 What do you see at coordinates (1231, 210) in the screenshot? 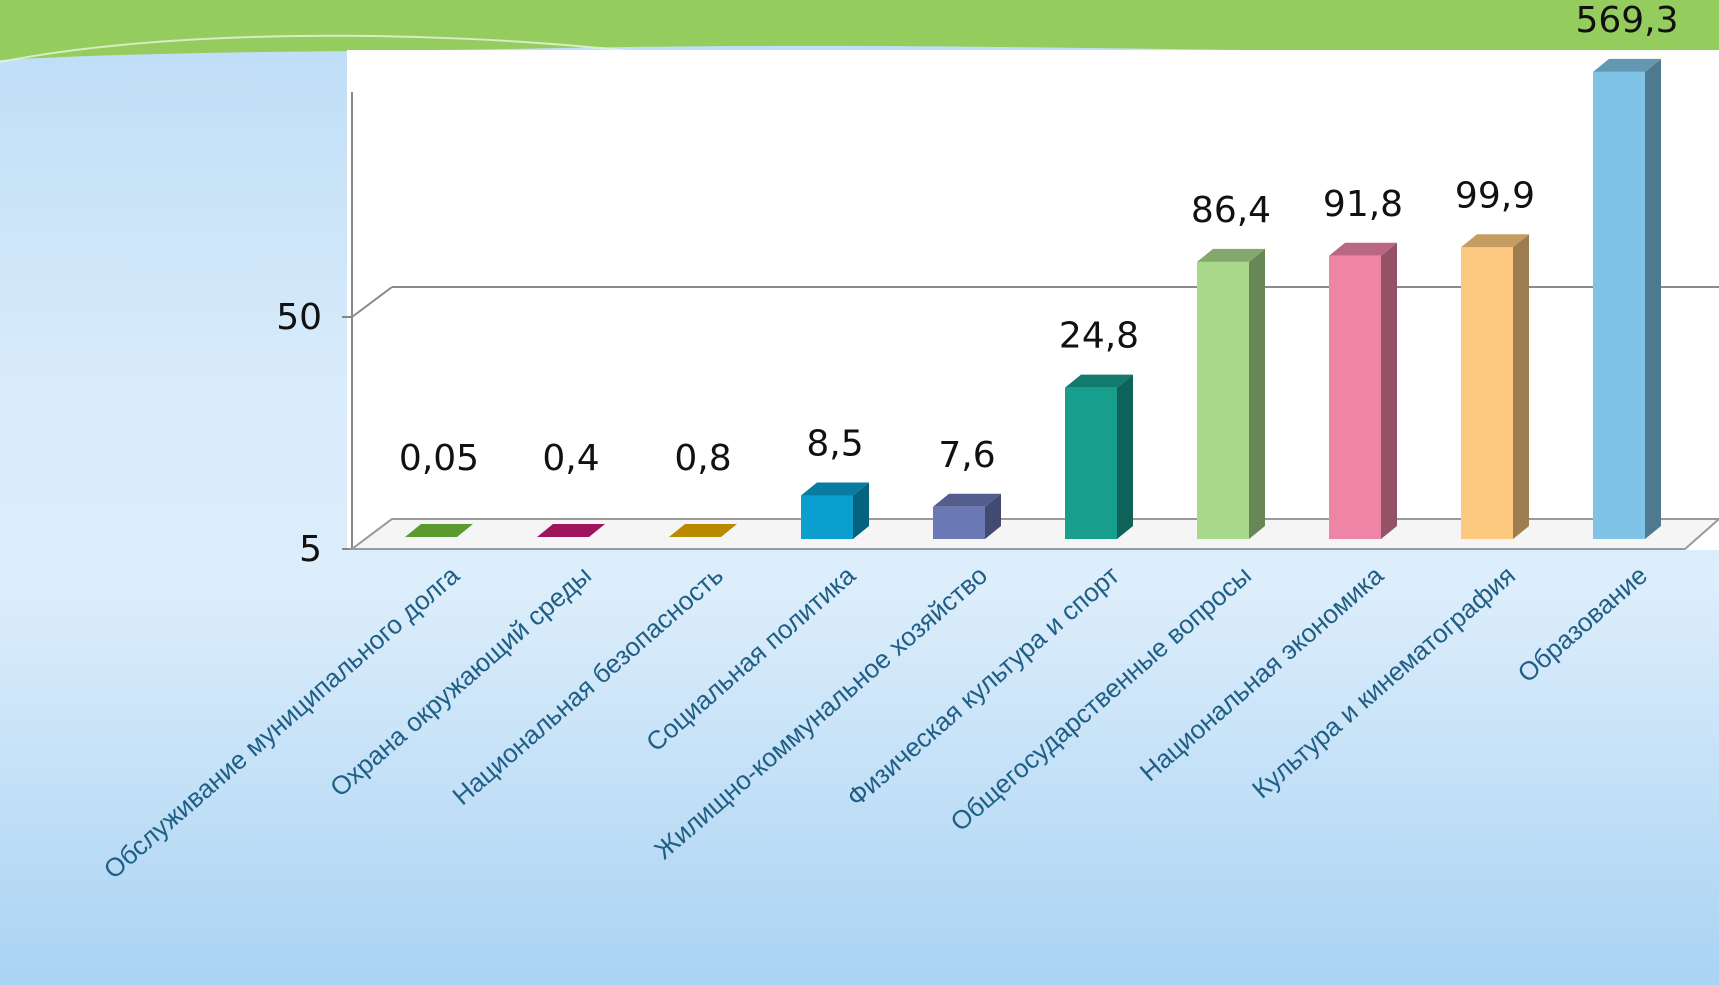
I see `value-label-6: 86,4` at bounding box center [1231, 210].